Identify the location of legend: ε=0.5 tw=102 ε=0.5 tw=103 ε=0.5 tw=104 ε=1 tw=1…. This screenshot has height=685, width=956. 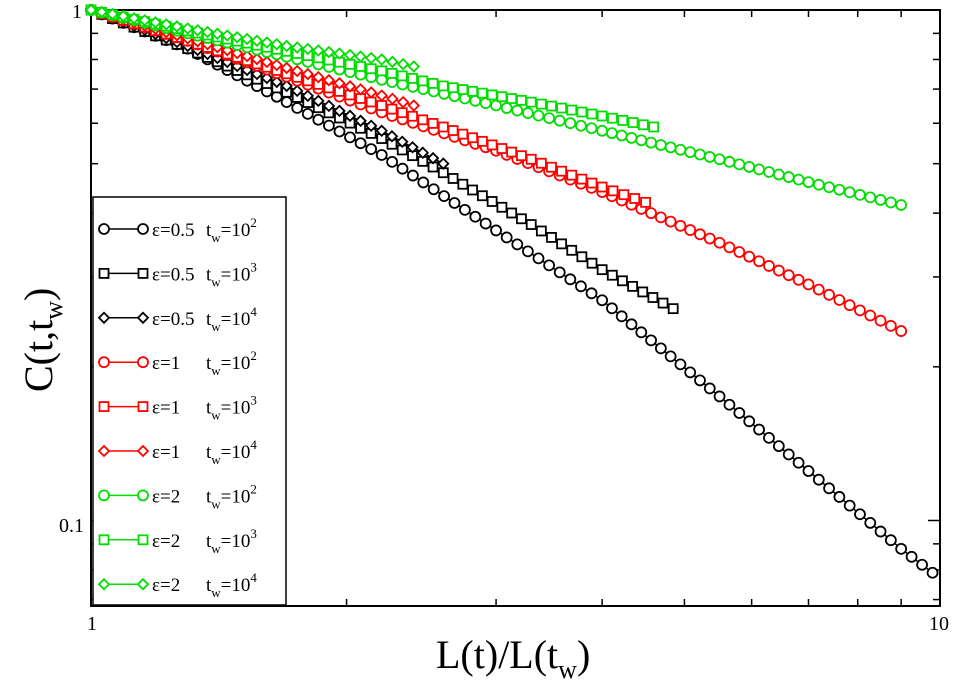
(189, 401).